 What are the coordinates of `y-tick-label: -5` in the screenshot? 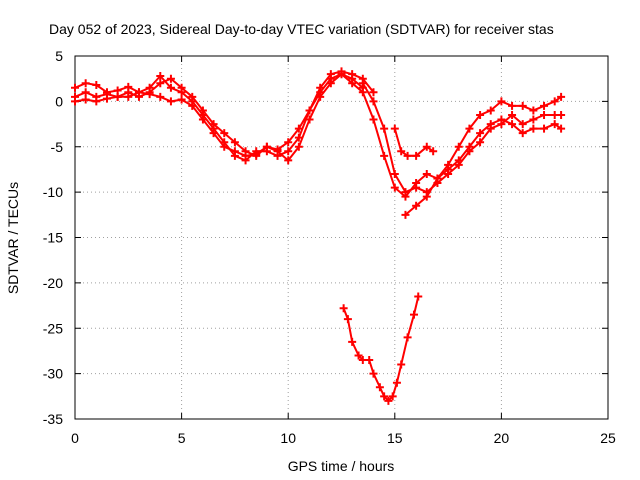 It's located at (57, 147).